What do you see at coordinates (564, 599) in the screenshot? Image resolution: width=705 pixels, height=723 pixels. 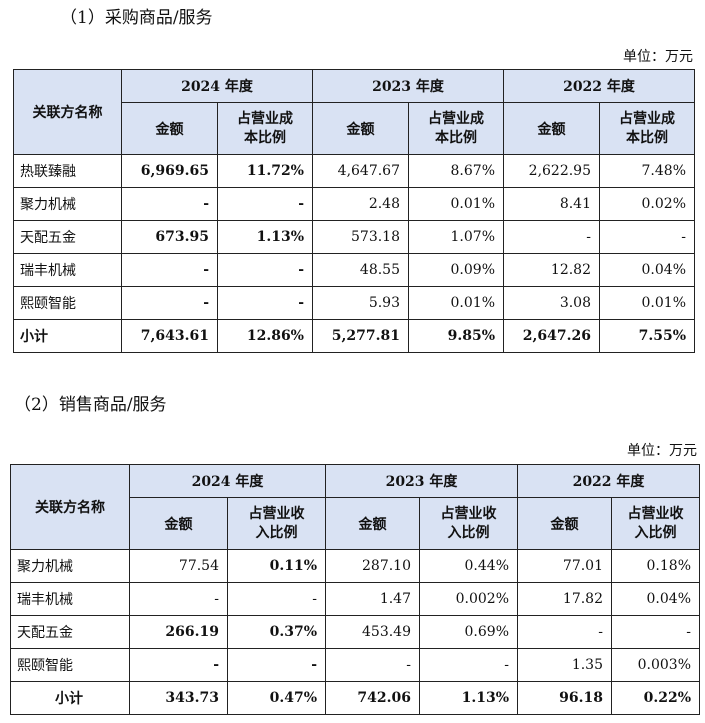 I see `amount-cell: 17.82` at bounding box center [564, 599].